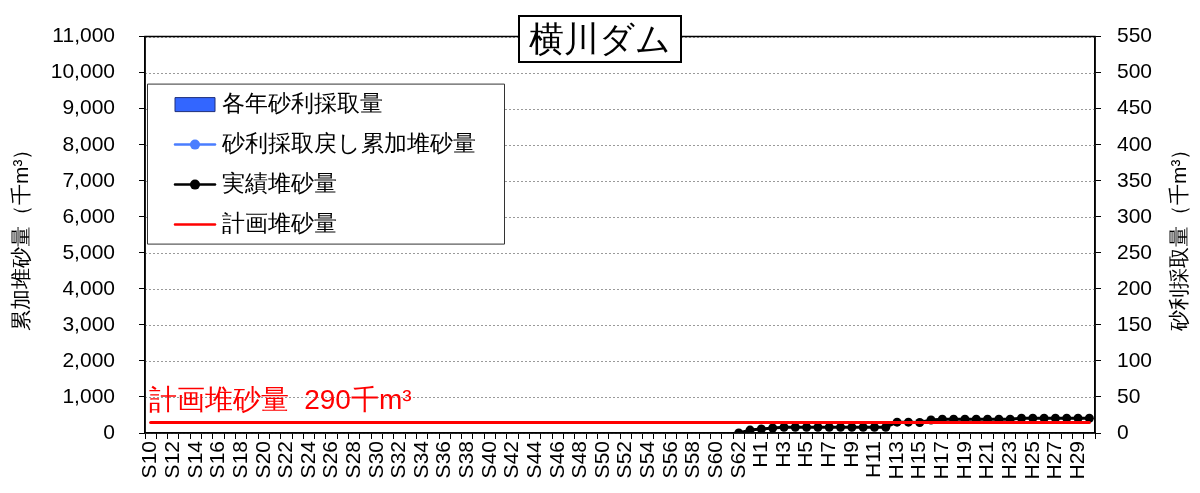 Image resolution: width=1200 pixels, height=493 pixels. What do you see at coordinates (88, 323) in the screenshot?
I see `y-tick-label: 3,000` at bounding box center [88, 323].